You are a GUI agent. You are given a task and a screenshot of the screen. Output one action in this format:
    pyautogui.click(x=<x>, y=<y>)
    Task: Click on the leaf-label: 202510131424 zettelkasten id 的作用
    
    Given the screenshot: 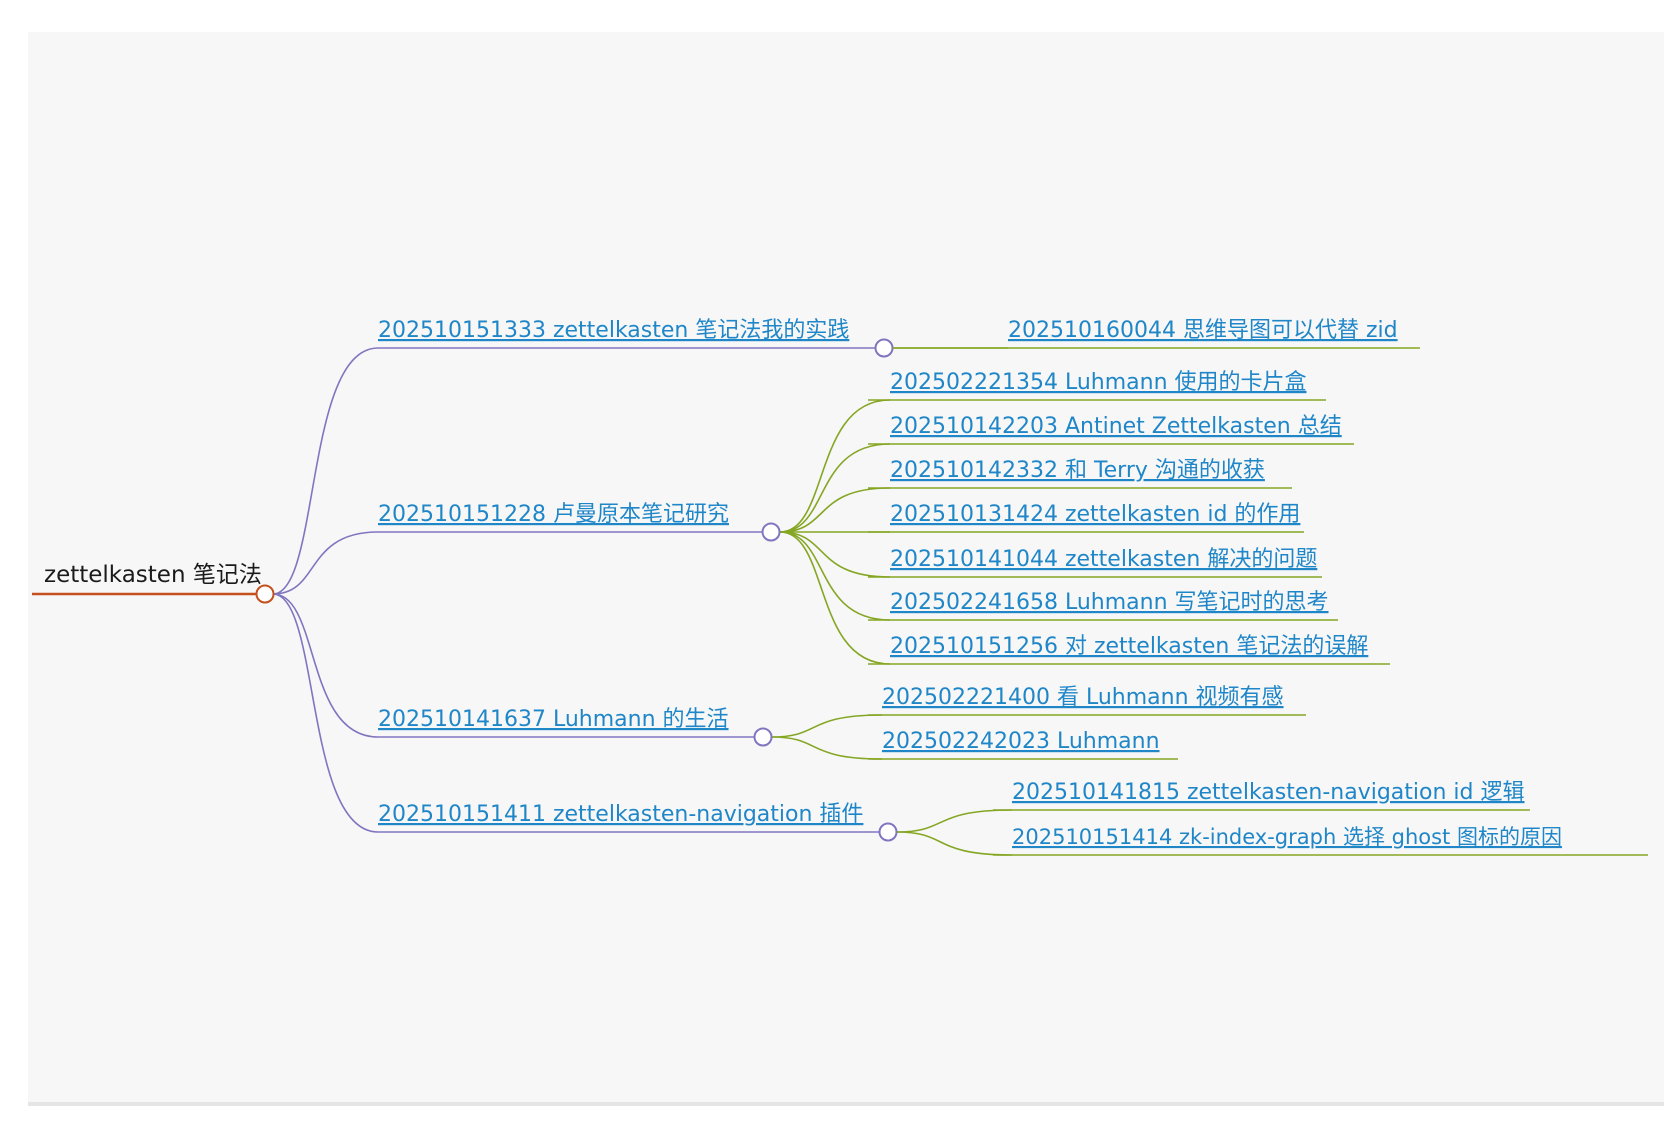 What is the action you would take?
    pyautogui.click(x=1095, y=514)
    